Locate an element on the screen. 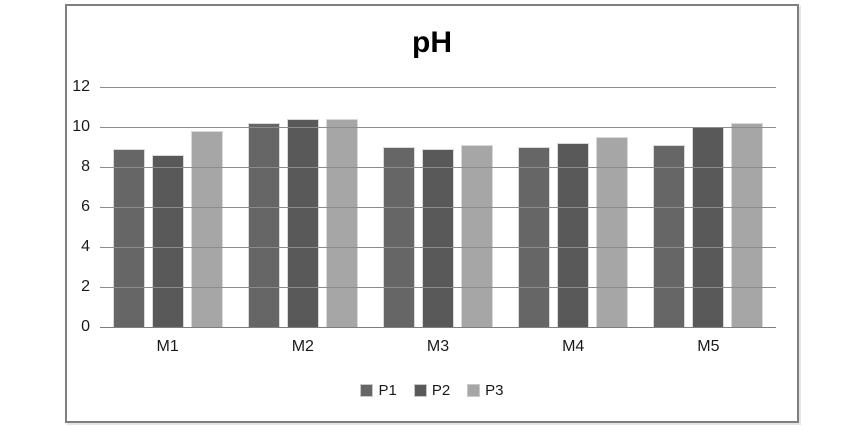  legend-item-p2: P2 is located at coordinates (432, 390).